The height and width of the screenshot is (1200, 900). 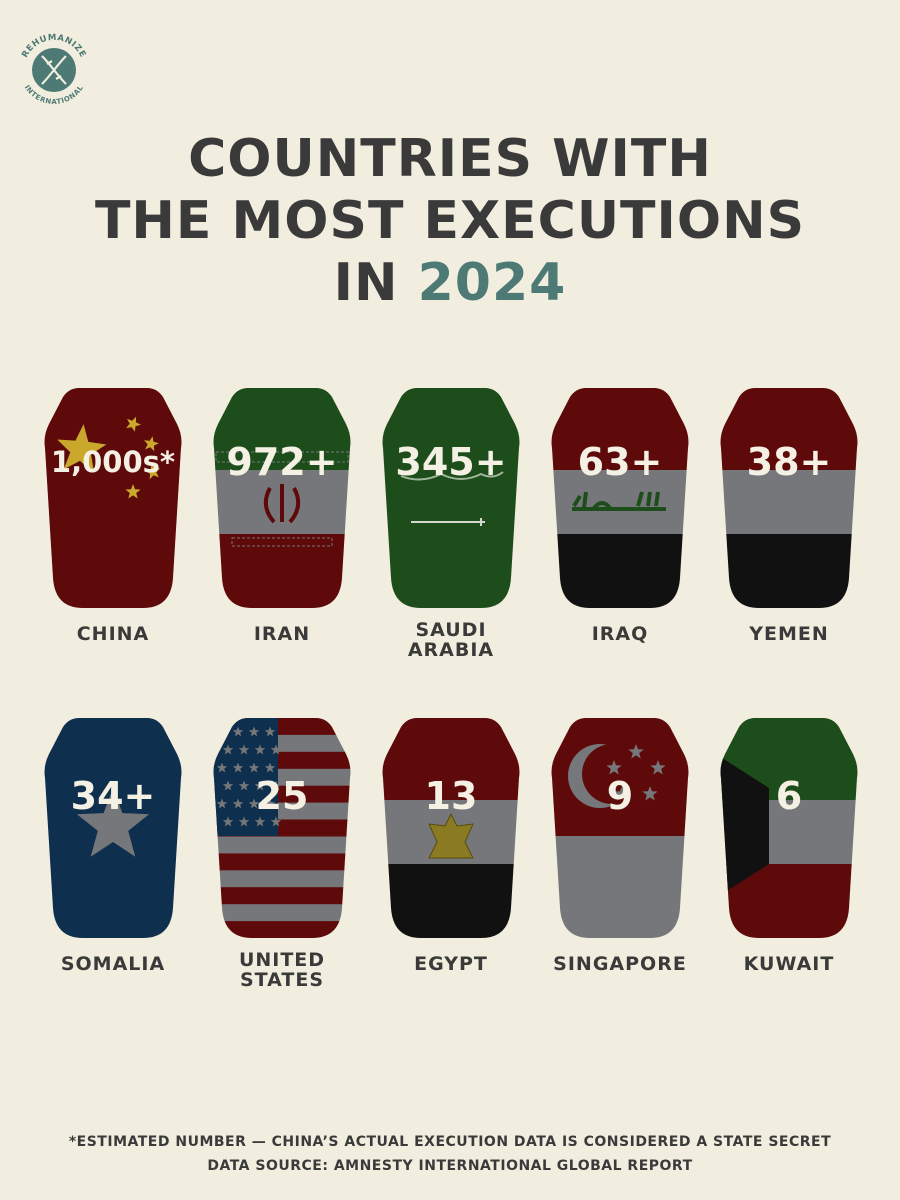 I want to click on country-card: 34+, so click(x=113, y=828).